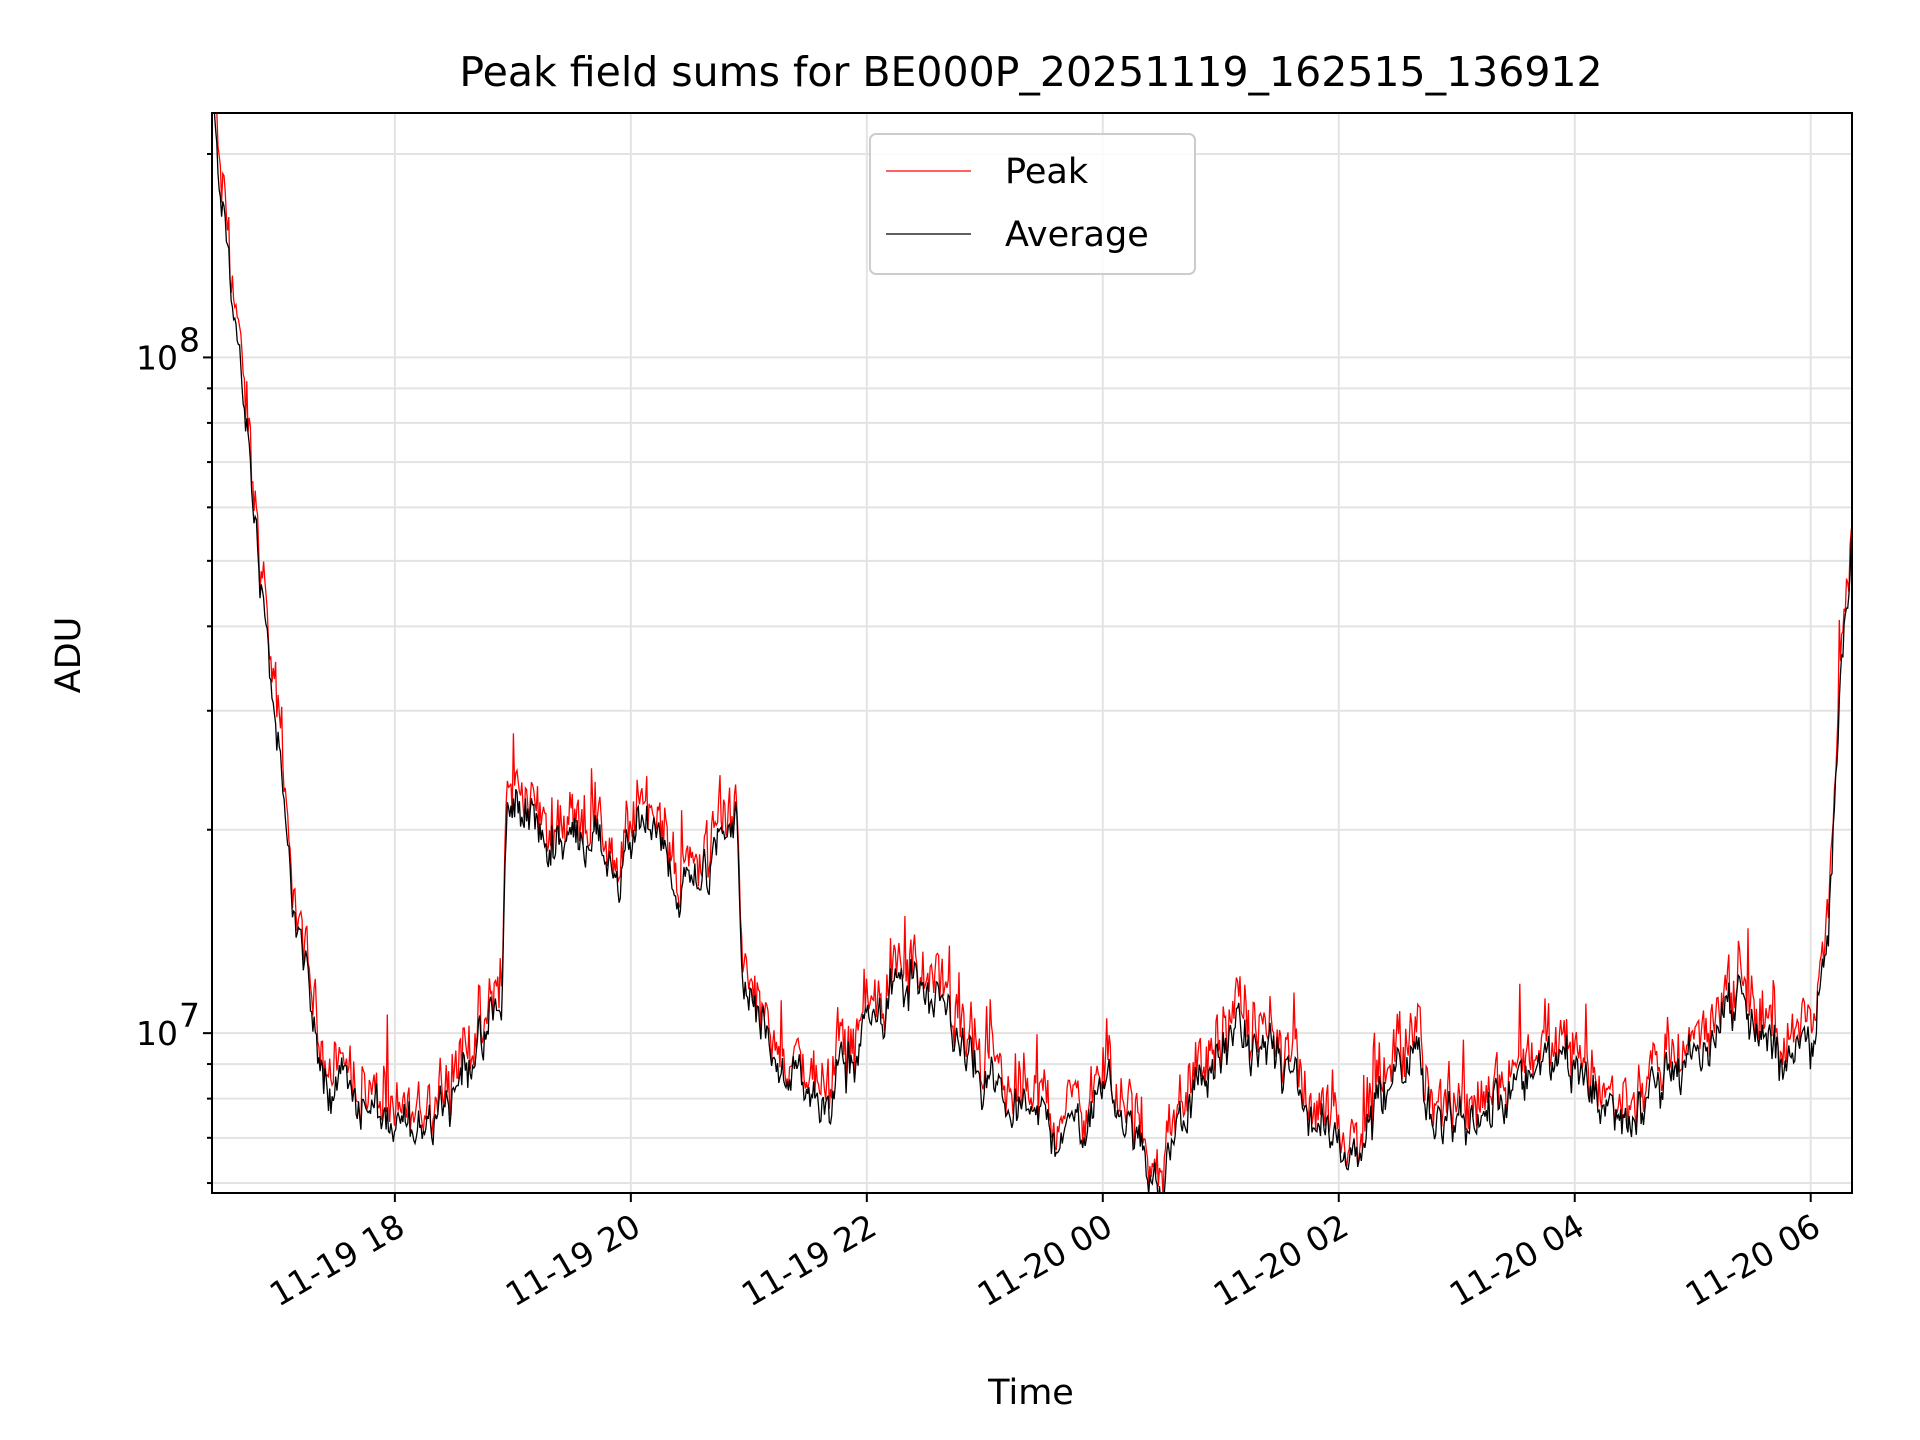  I want to click on x-axis-label: Time, so click(1030, 1393).